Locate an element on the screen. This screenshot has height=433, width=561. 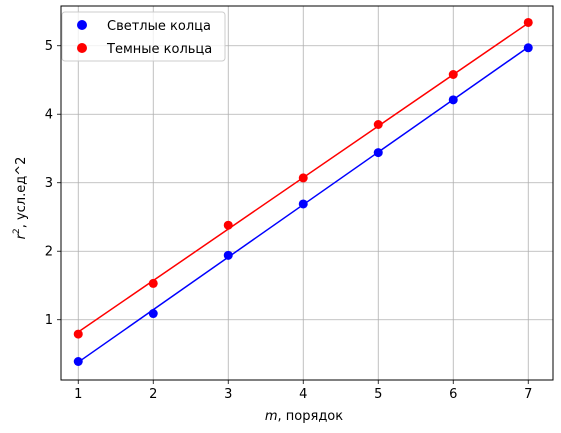
x-tick-label-1: 1 is located at coordinates (78, 394).